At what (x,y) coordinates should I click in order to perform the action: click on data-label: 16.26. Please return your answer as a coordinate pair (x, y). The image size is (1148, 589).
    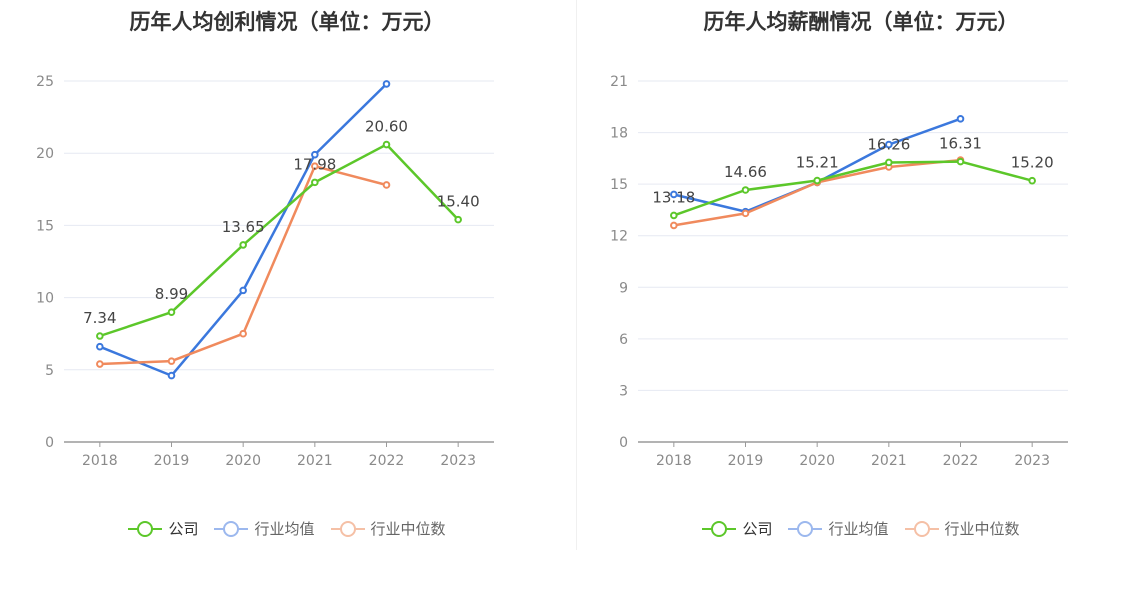
    Looking at the image, I should click on (888, 144).